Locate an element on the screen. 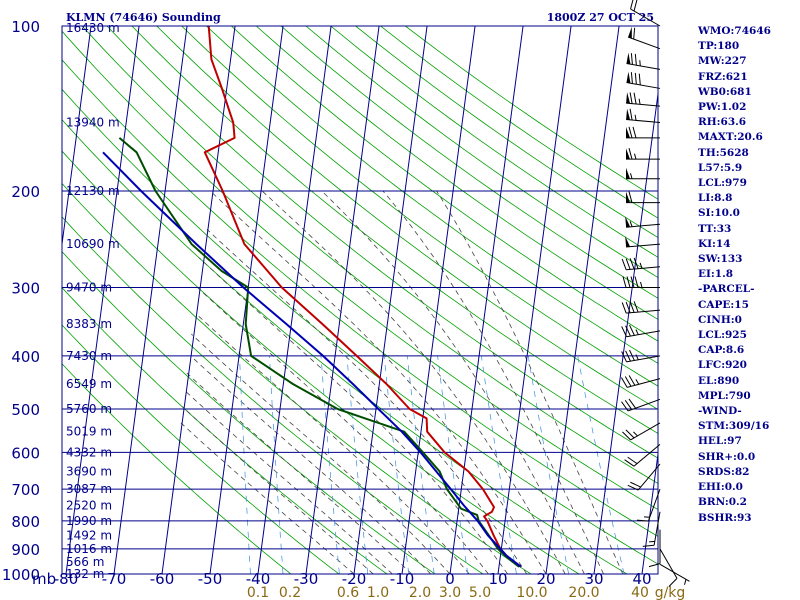 Image resolution: width=800 pixels, height=600 pixels. sounding-index-line: EHI:0.0 is located at coordinates (720, 487).